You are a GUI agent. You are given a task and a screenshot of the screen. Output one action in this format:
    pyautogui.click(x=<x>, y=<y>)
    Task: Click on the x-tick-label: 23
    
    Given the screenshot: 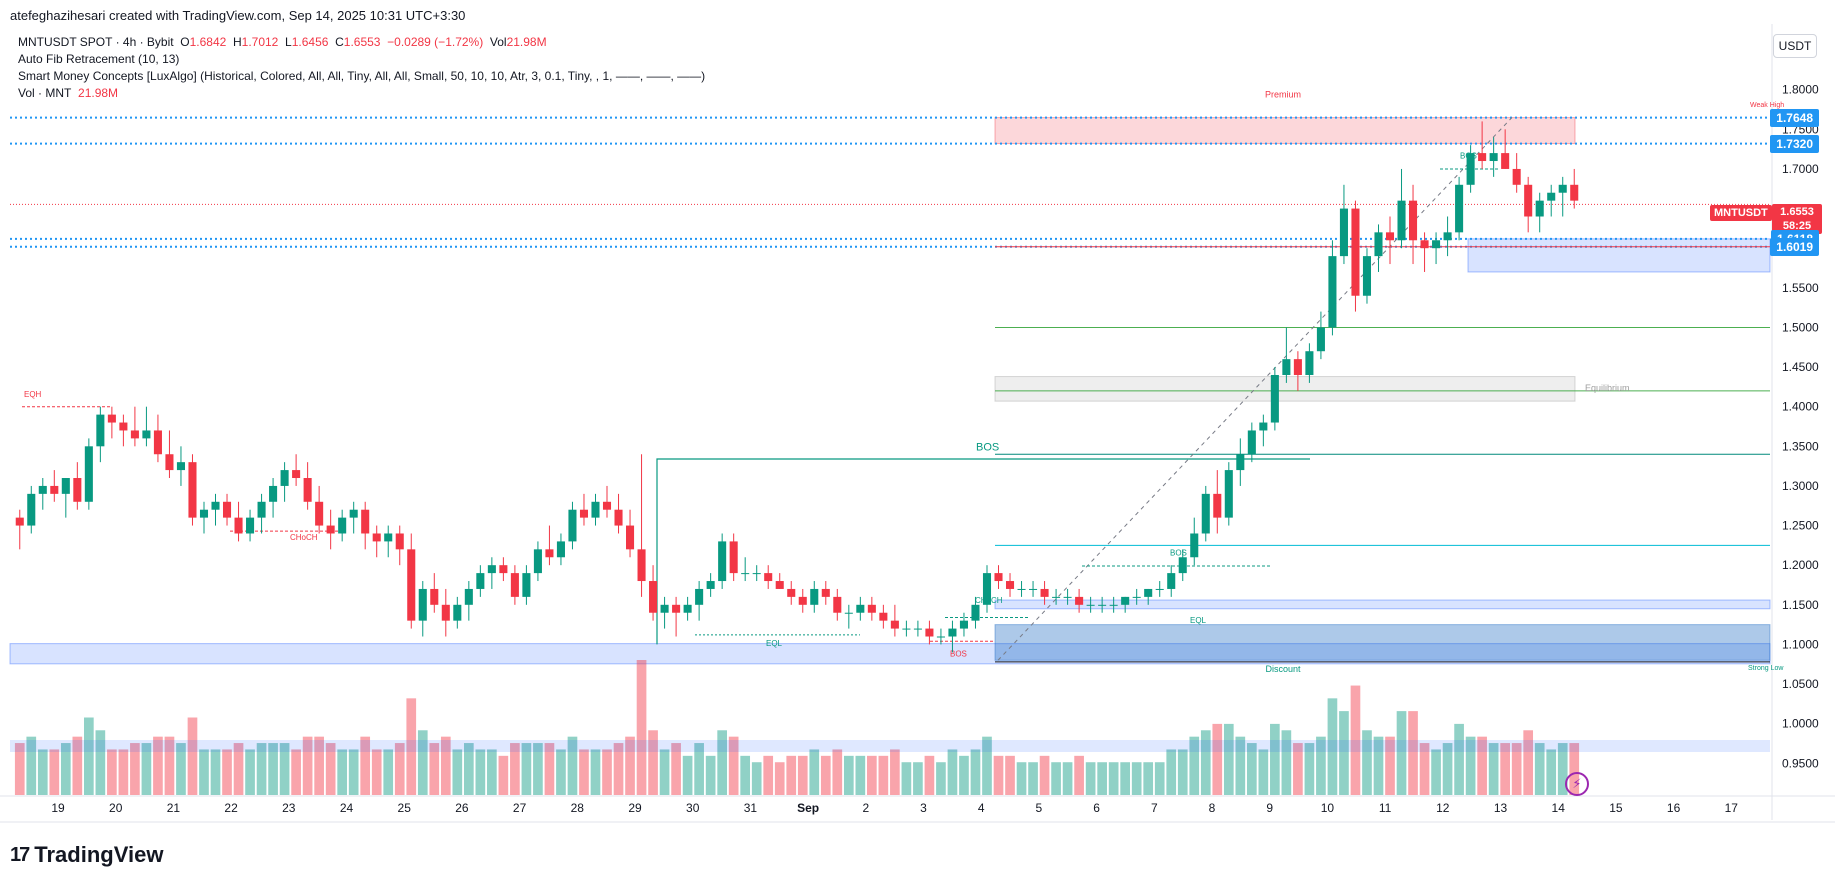 What is the action you would take?
    pyautogui.click(x=289, y=808)
    